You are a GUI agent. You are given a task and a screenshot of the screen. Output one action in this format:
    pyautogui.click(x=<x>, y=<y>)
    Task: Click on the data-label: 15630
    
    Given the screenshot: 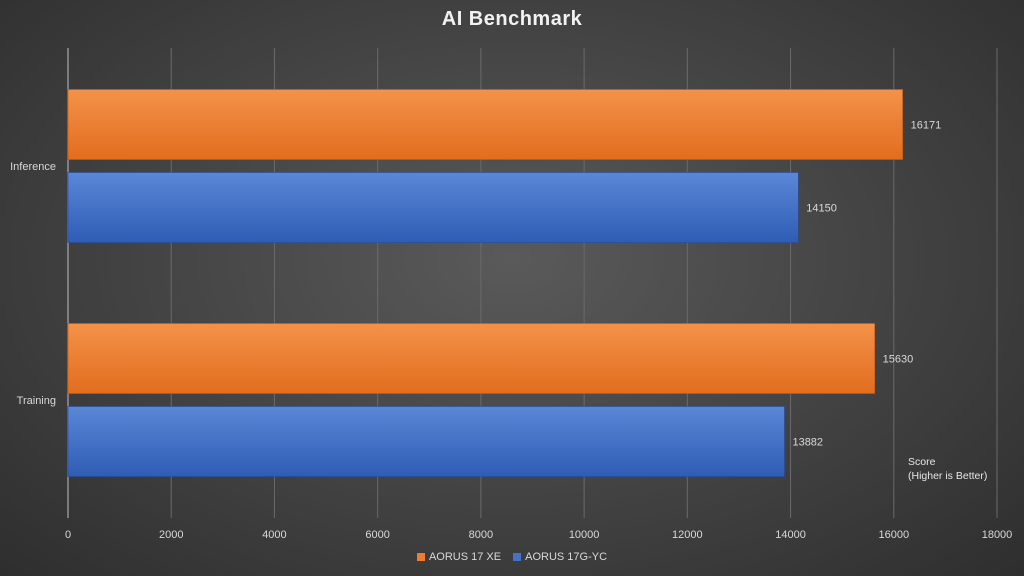 What is the action you would take?
    pyautogui.click(x=898, y=360)
    